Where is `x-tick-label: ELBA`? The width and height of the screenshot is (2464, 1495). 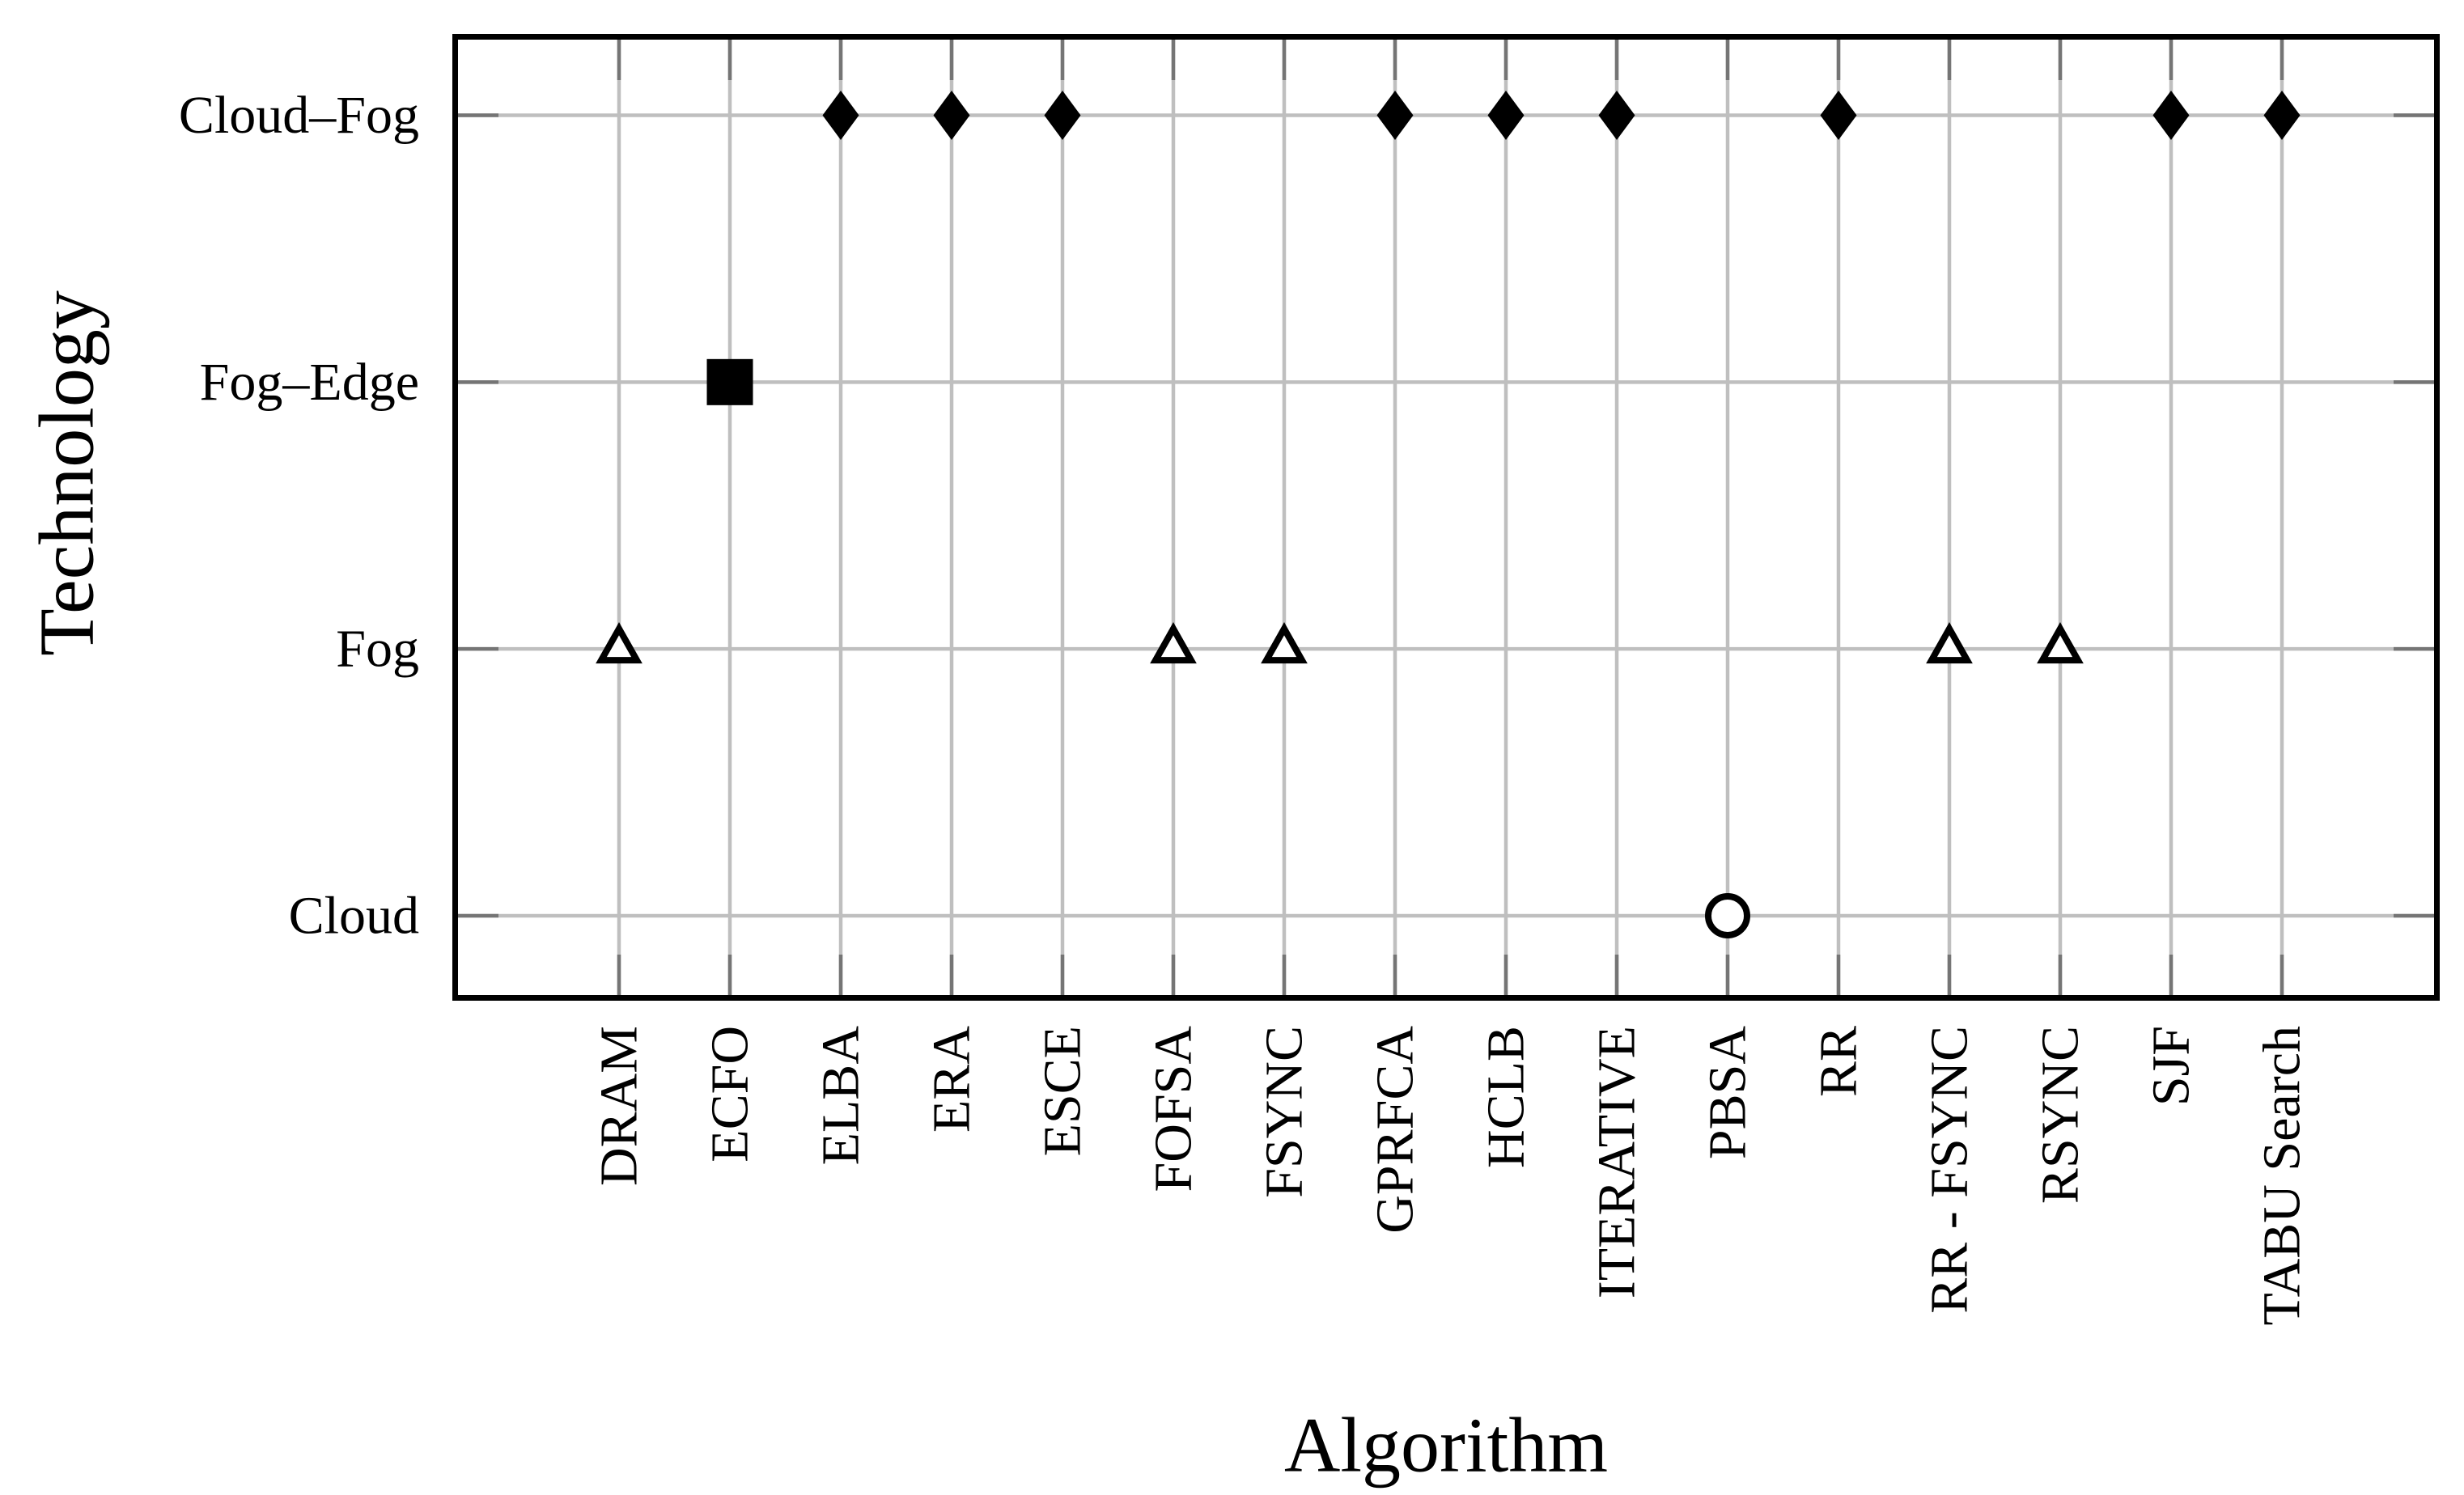
x-tick-label: ELBA is located at coordinates (841, 1096).